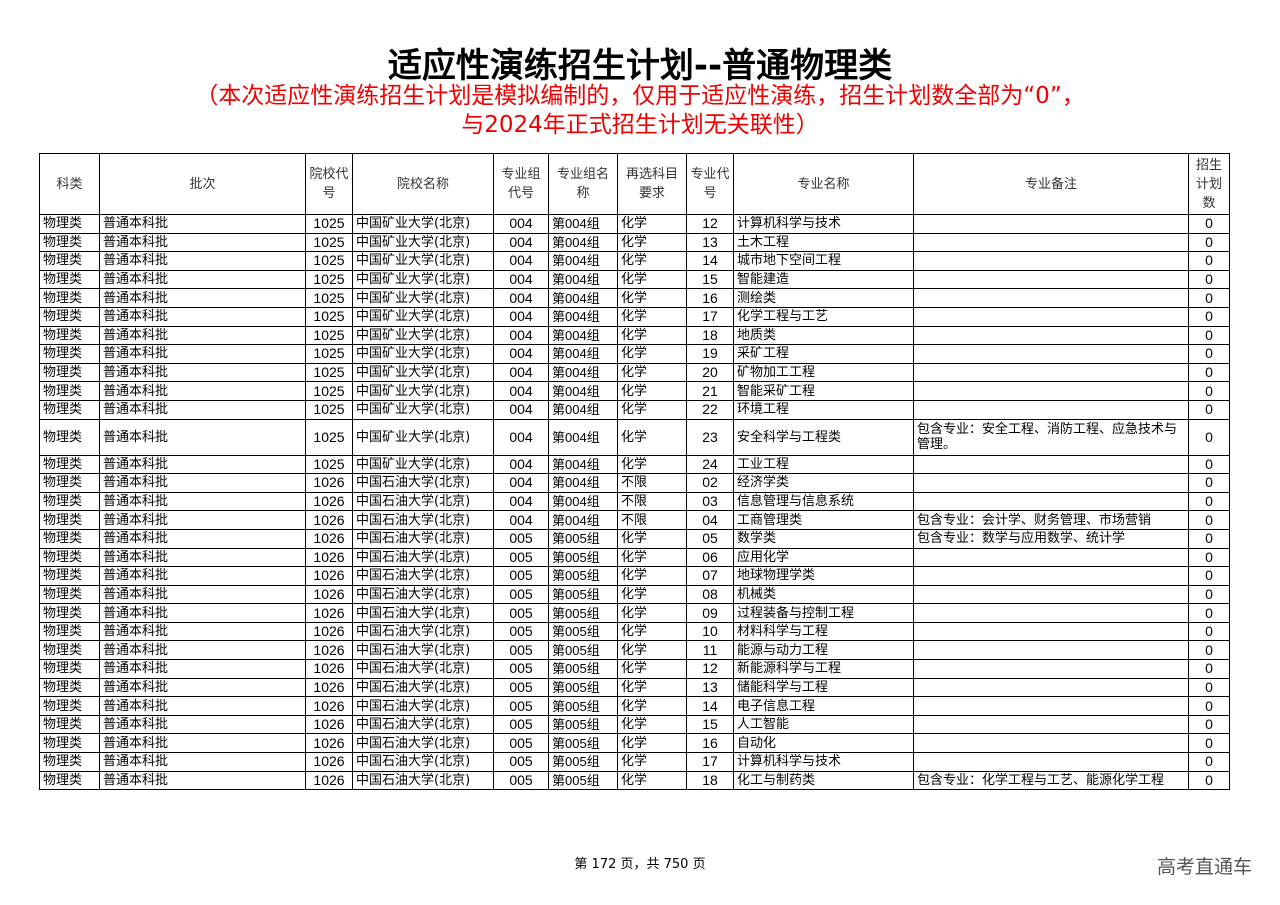 The width and height of the screenshot is (1280, 905). Describe the element at coordinates (823, 261) in the screenshot. I see `cell-major-name: 城市地下空间工程` at that location.